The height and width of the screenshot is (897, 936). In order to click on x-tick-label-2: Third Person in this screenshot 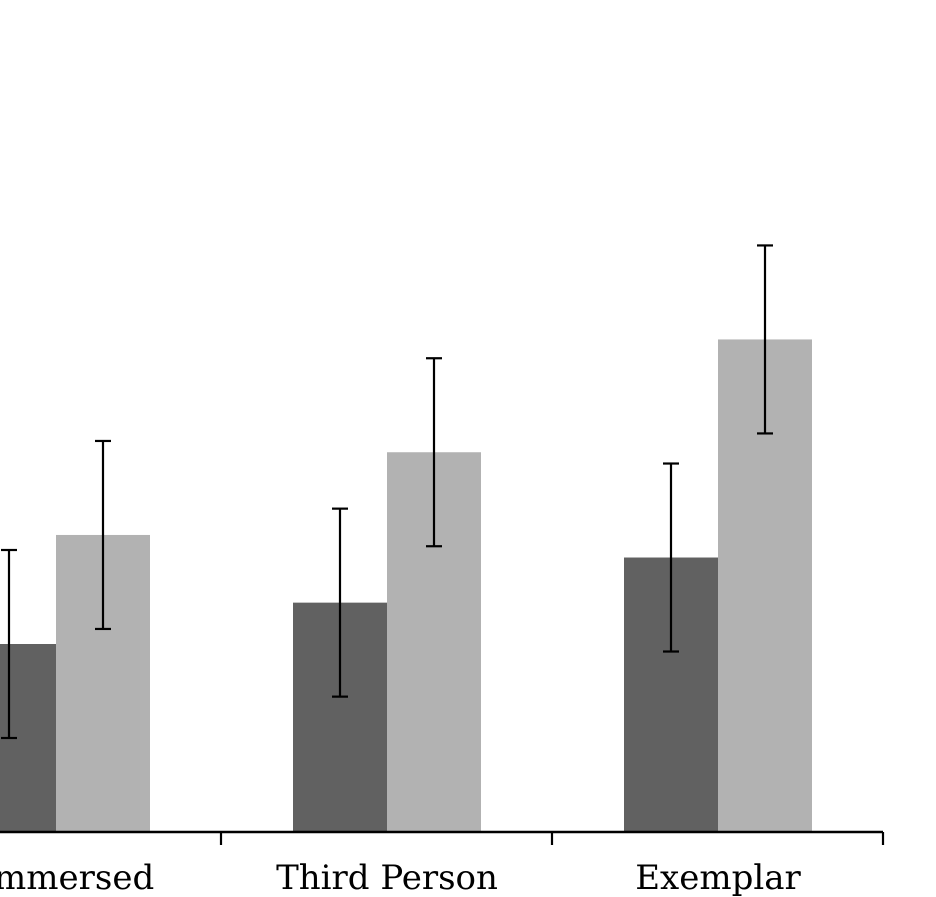, I will do `click(387, 877)`.